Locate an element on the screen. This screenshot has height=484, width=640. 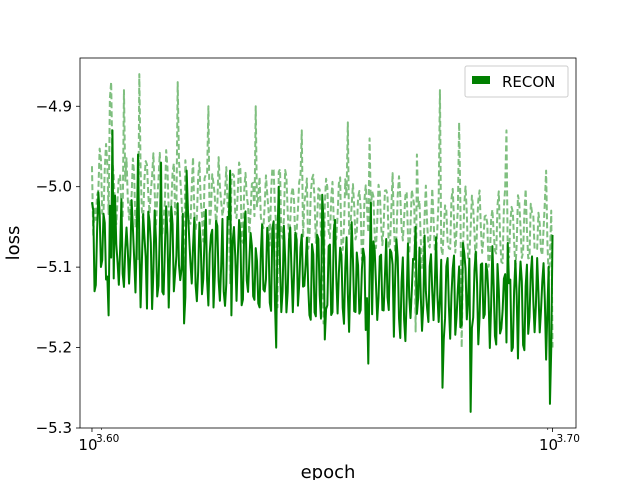
y-tick-label: −5.0 is located at coordinates (54, 187).